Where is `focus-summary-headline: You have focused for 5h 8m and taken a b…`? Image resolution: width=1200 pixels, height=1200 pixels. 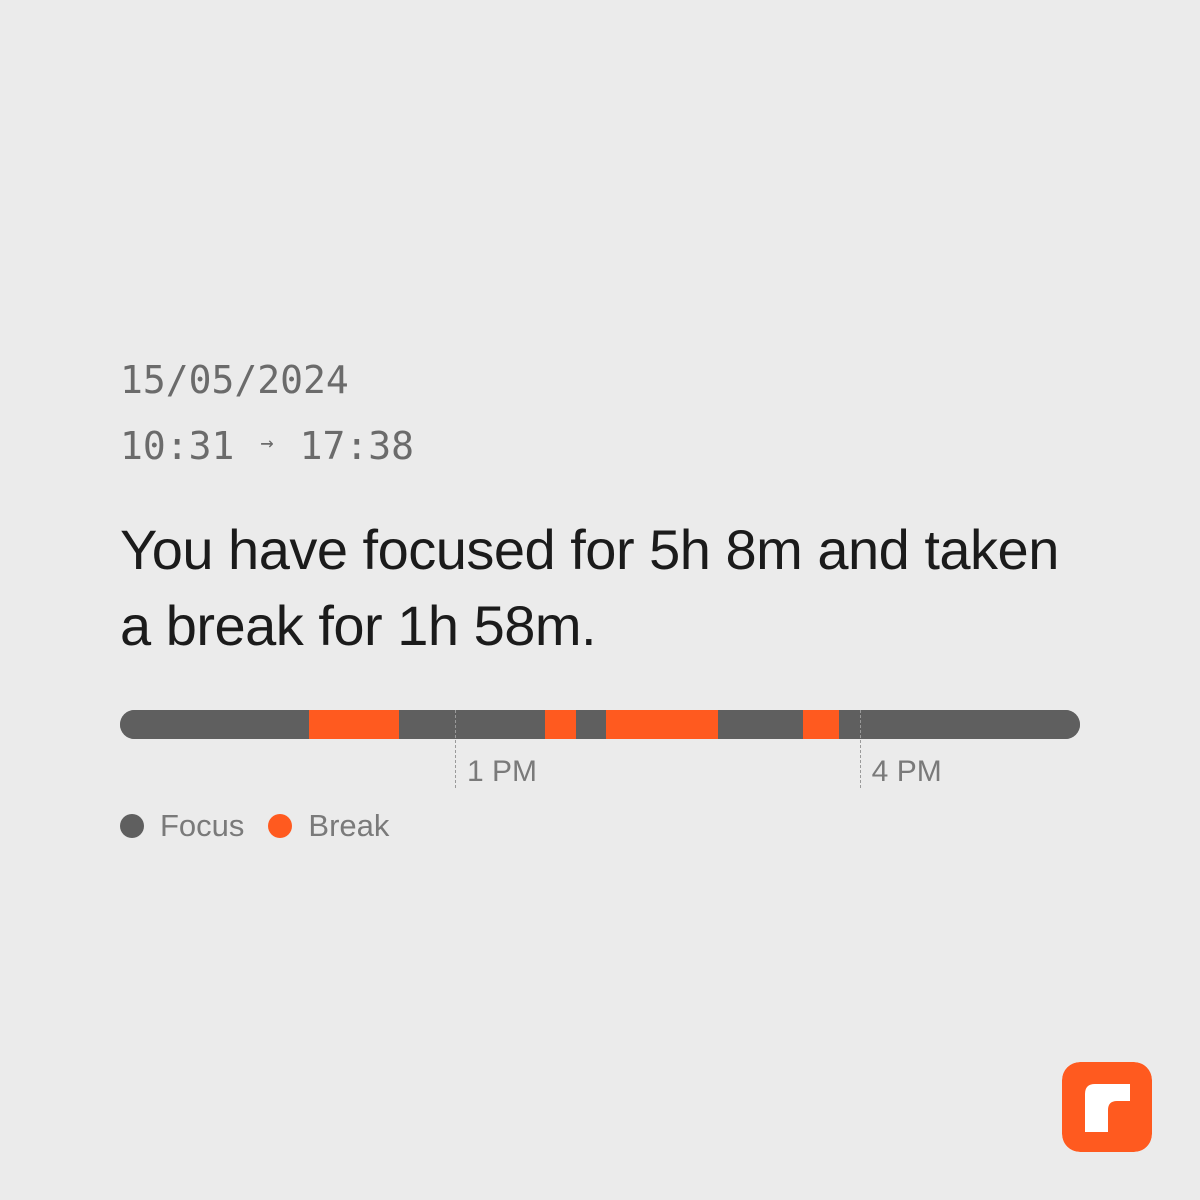 focus-summary-headline: You have focused for 5h 8m and taken a b… is located at coordinates (589, 587).